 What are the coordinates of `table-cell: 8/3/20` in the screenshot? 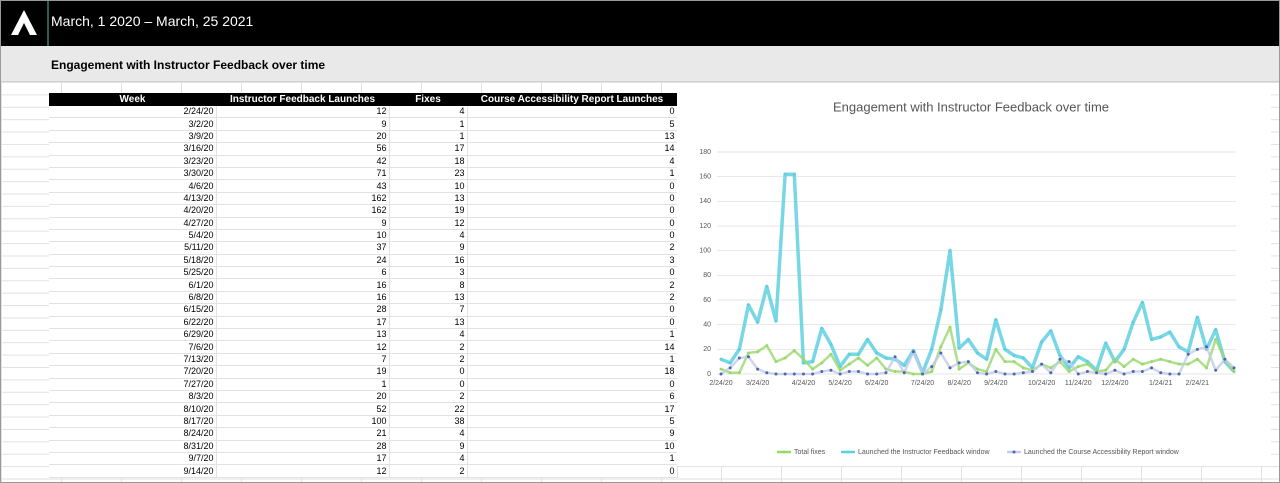 It's located at (133, 397).